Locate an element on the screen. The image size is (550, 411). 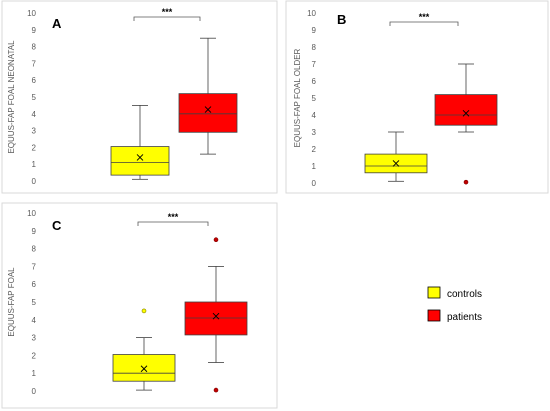
panel-label: C is located at coordinates (57, 225).